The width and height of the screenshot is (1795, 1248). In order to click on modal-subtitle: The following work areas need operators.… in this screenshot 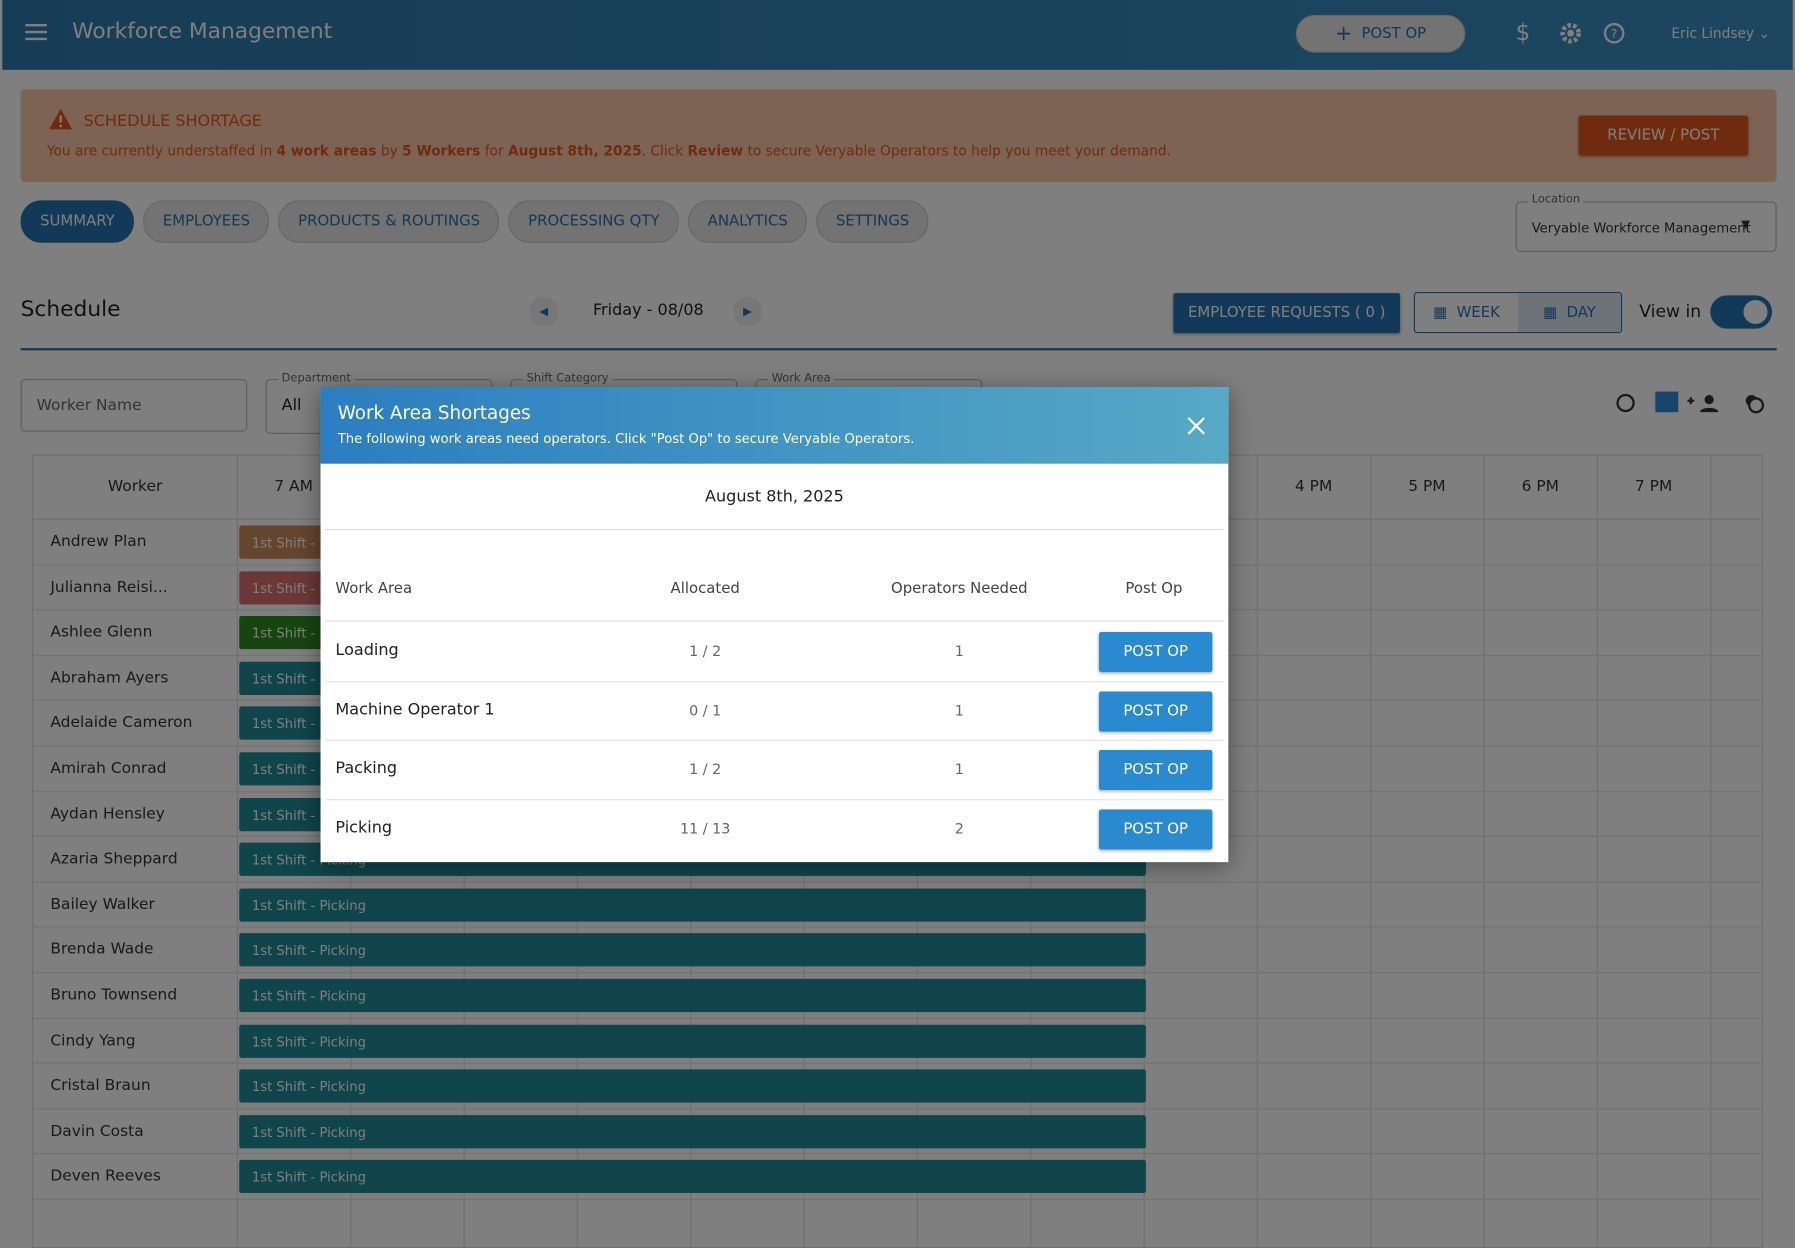, I will do `click(626, 438)`.